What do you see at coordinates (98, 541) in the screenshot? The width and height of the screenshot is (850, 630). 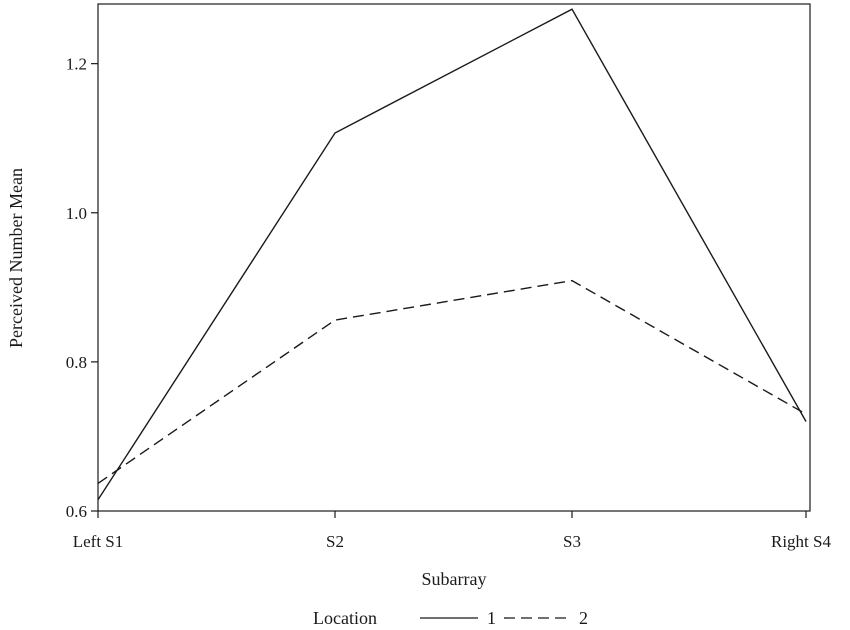 I see `x-tick-label: Left S1` at bounding box center [98, 541].